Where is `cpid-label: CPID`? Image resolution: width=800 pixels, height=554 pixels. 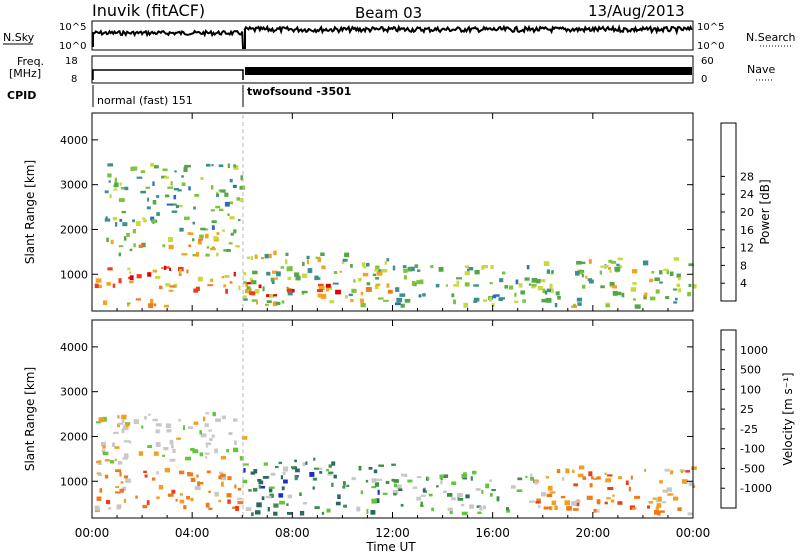 cpid-label: CPID is located at coordinates (21, 95).